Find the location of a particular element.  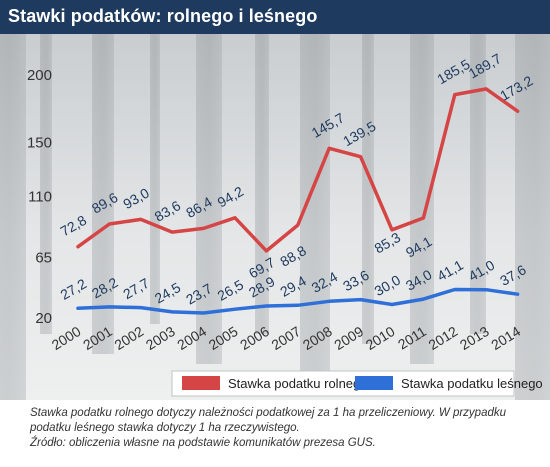

y-tick-label: 65 is located at coordinates (43, 257).